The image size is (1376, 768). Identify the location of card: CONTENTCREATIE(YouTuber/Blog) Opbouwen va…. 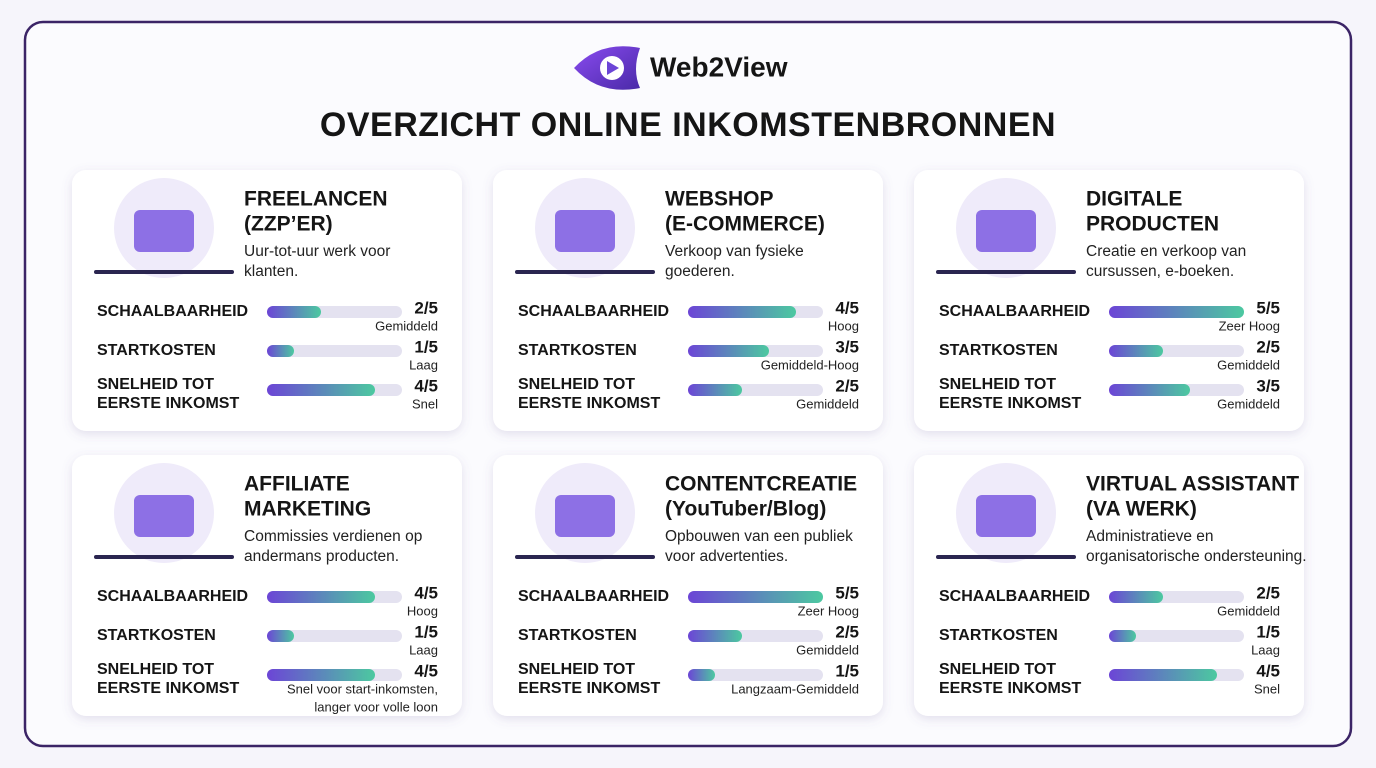
(688, 585).